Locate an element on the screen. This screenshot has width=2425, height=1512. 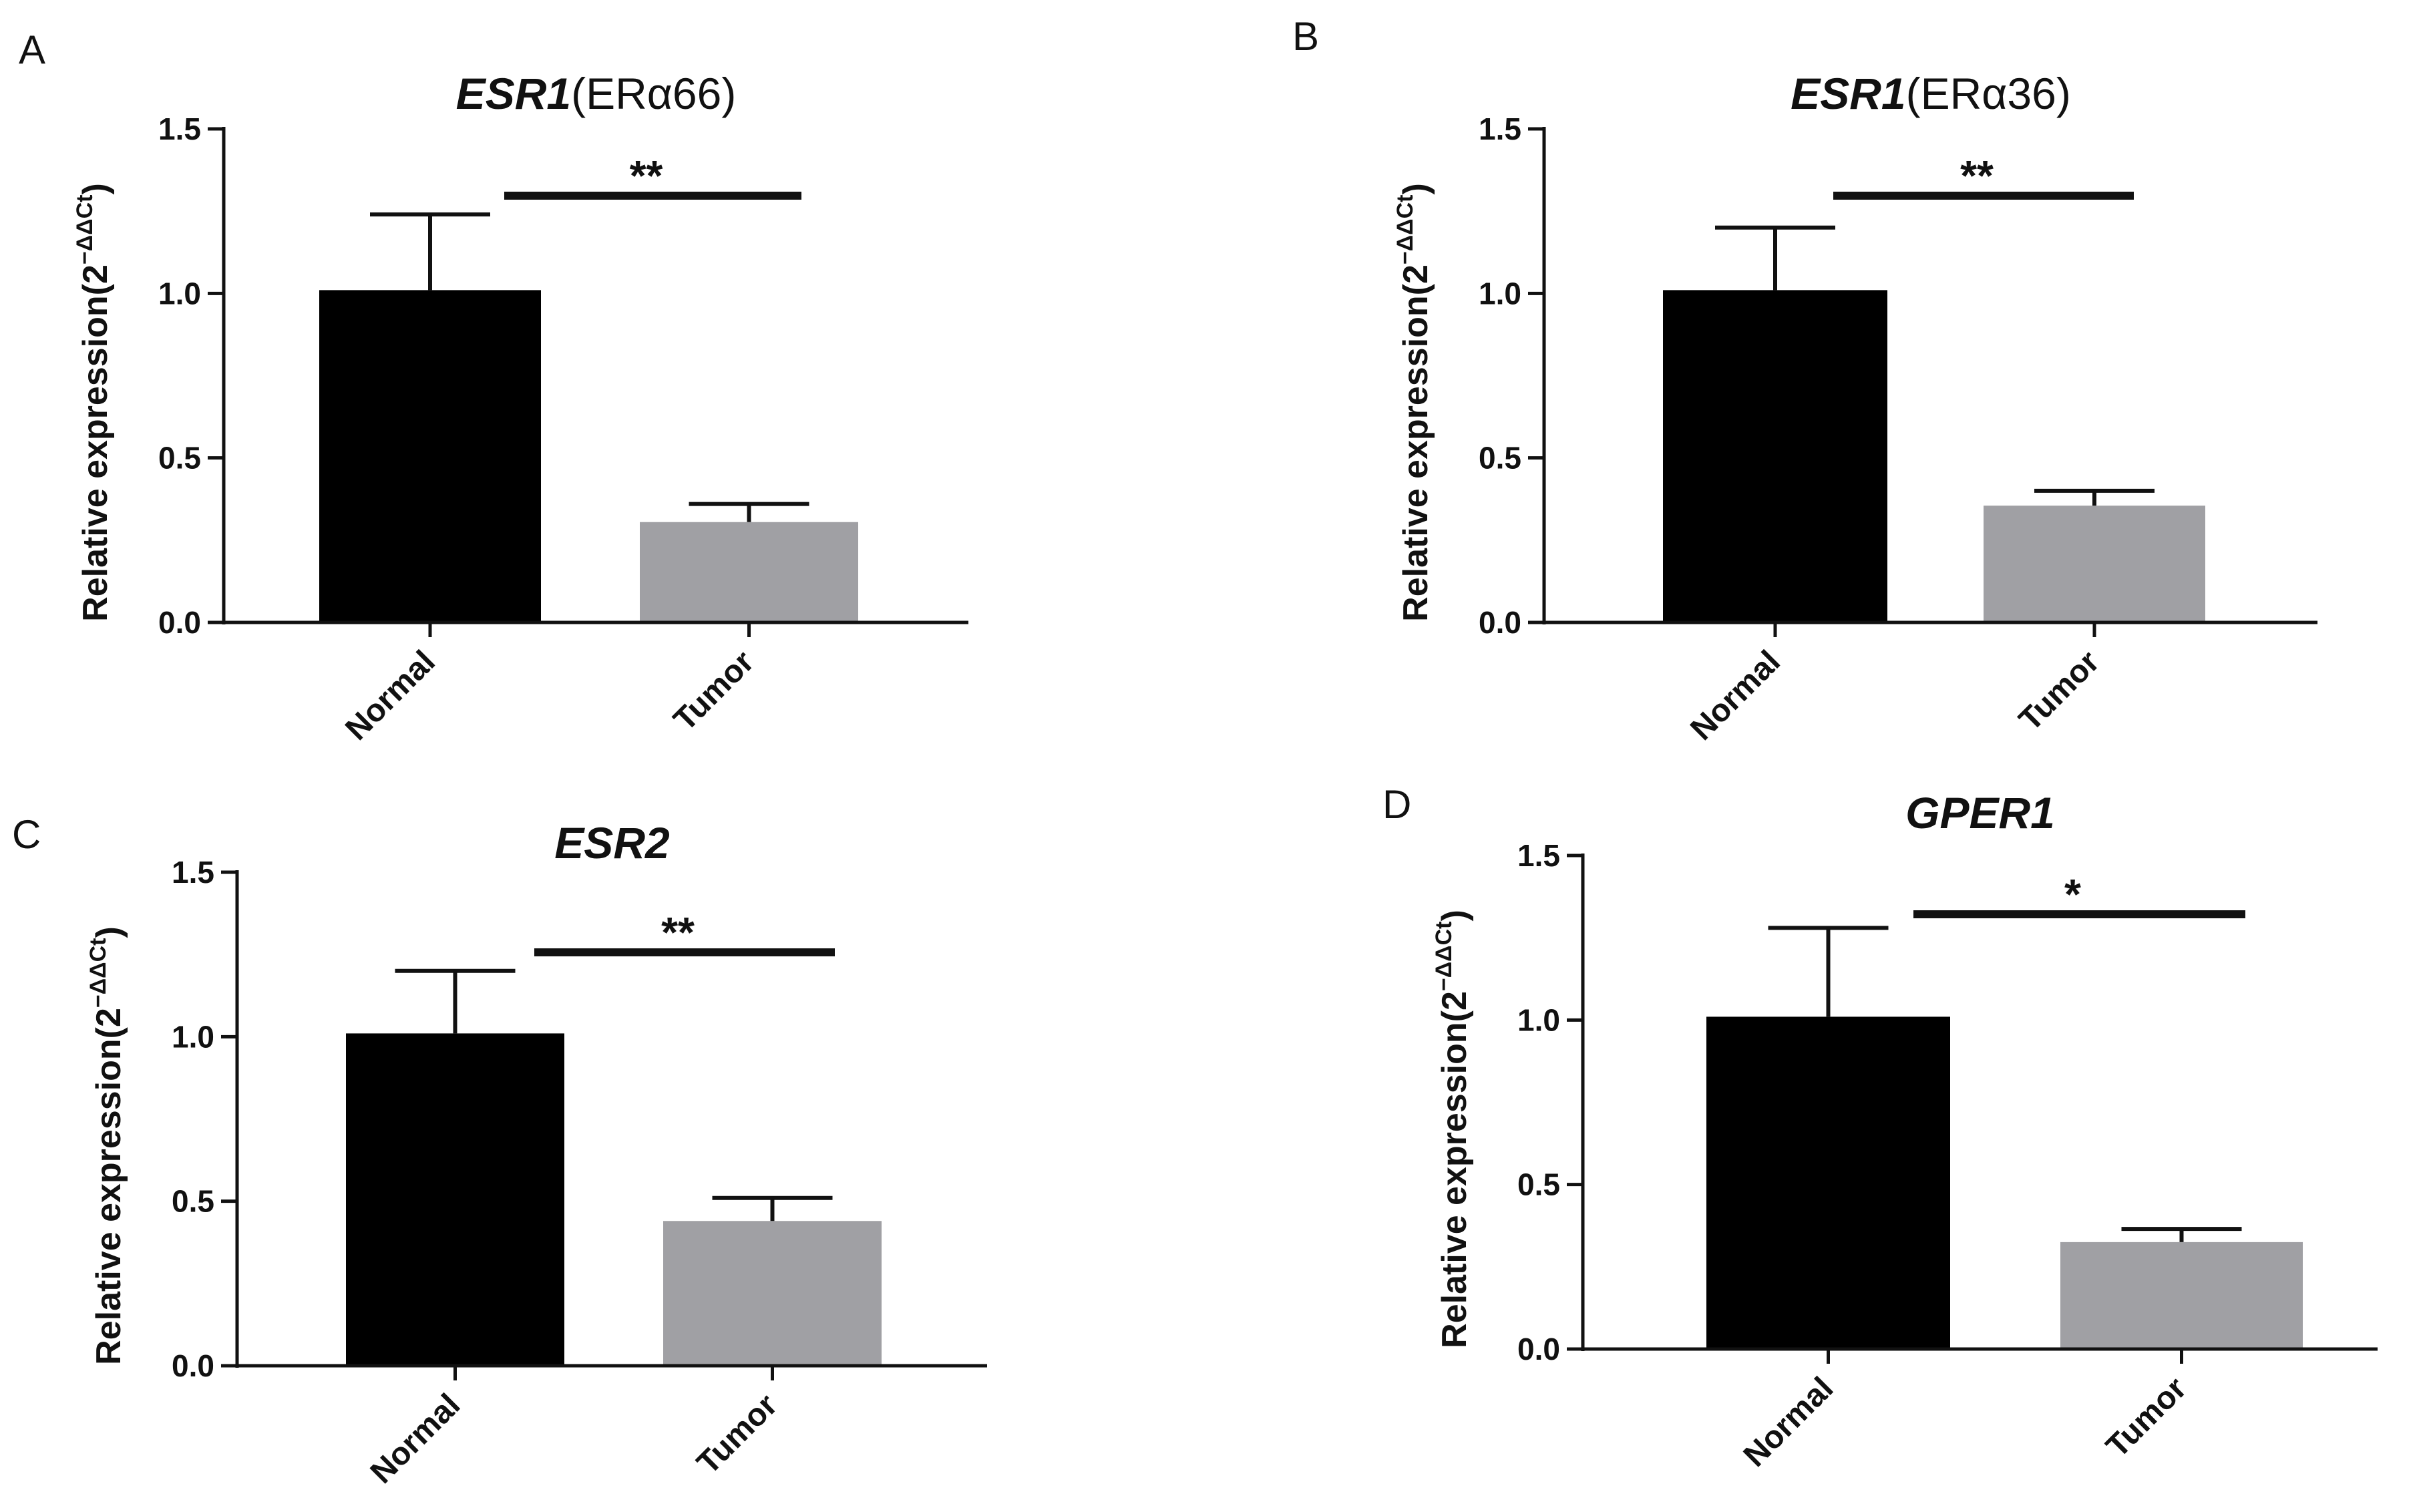
chart-title: ESR1(ERα36) is located at coordinates (1931, 94).